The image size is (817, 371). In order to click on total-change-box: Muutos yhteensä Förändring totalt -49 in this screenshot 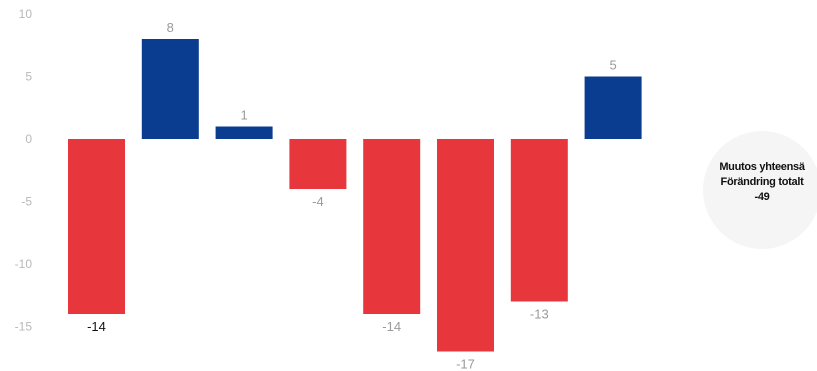, I will do `click(759, 182)`.